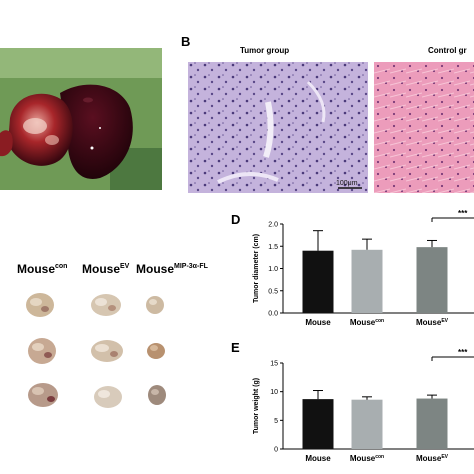 This screenshot has height=474, width=474. What do you see at coordinates (273, 314) in the screenshot?
I see `y-tick-label: 0.0` at bounding box center [273, 314].